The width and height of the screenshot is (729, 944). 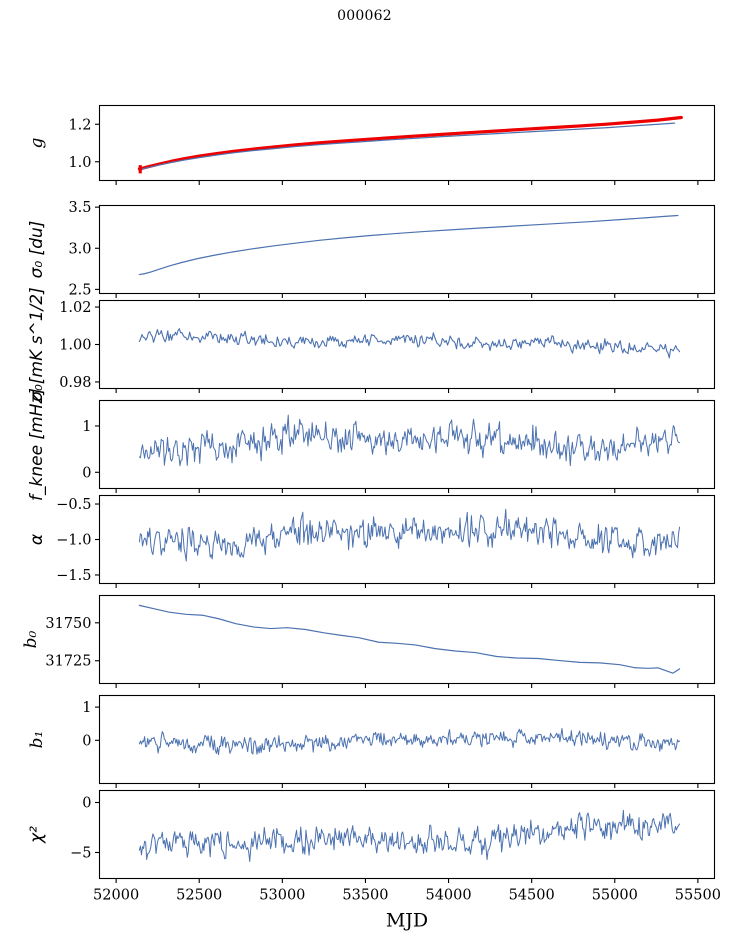 I want to click on y-ticklabel: 1.0, so click(x=79, y=163).